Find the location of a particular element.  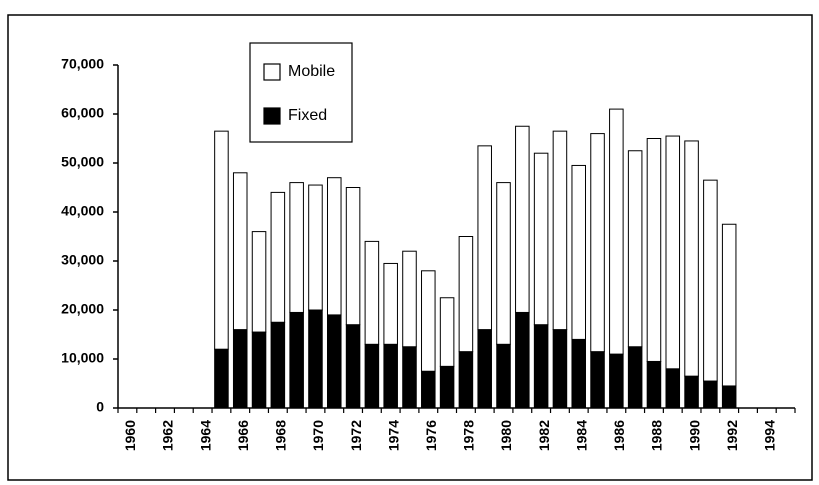

x-tick-label: 1966 is located at coordinates (243, 435).